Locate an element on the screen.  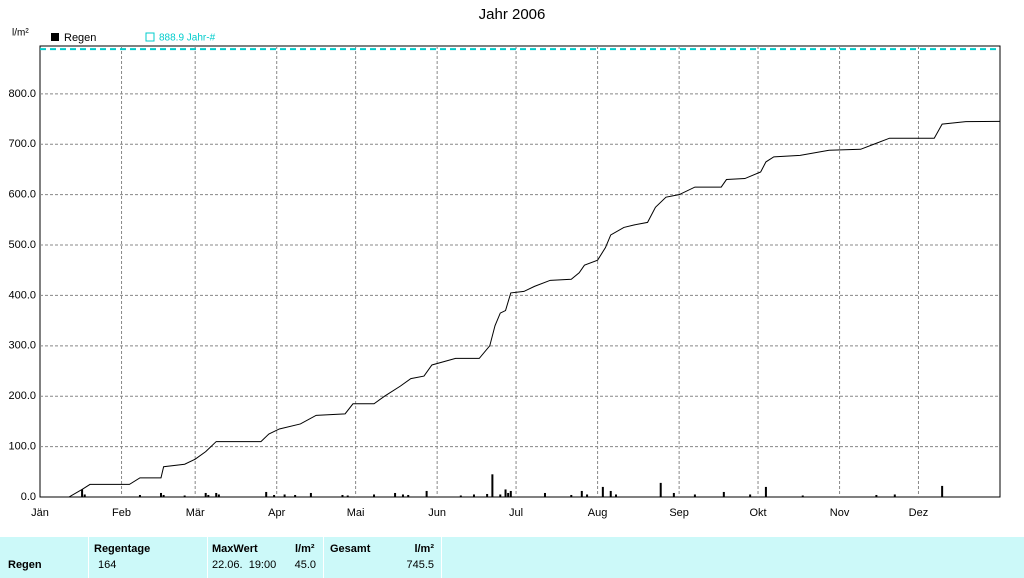
y-tick-label: 600.0 is located at coordinates (22, 195).